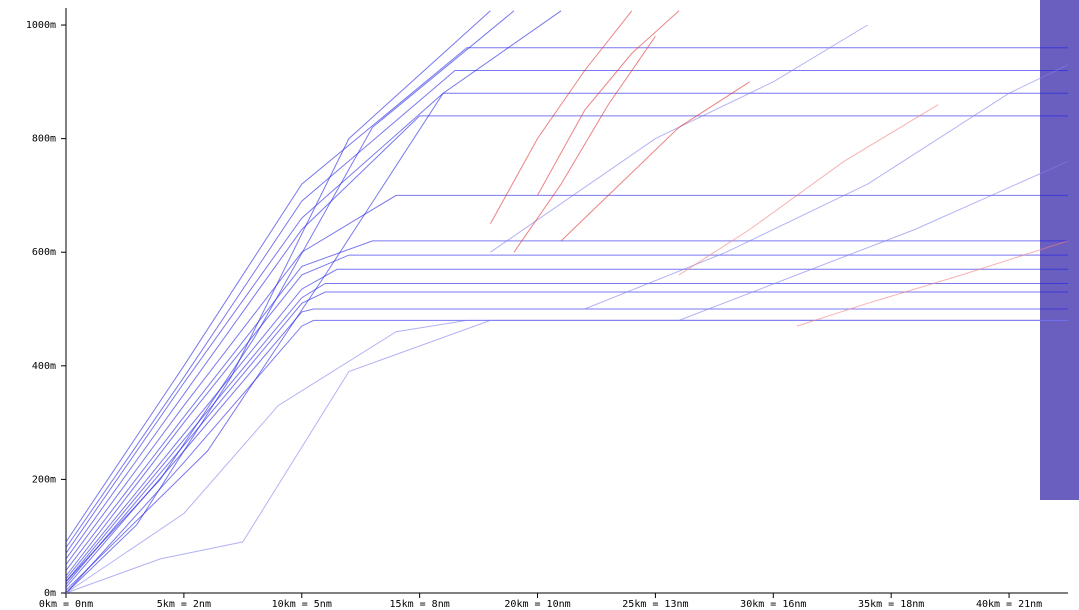 The image size is (1079, 610). What do you see at coordinates (773, 604) in the screenshot?
I see `x-tick-label: 30km = 16nm` at bounding box center [773, 604].